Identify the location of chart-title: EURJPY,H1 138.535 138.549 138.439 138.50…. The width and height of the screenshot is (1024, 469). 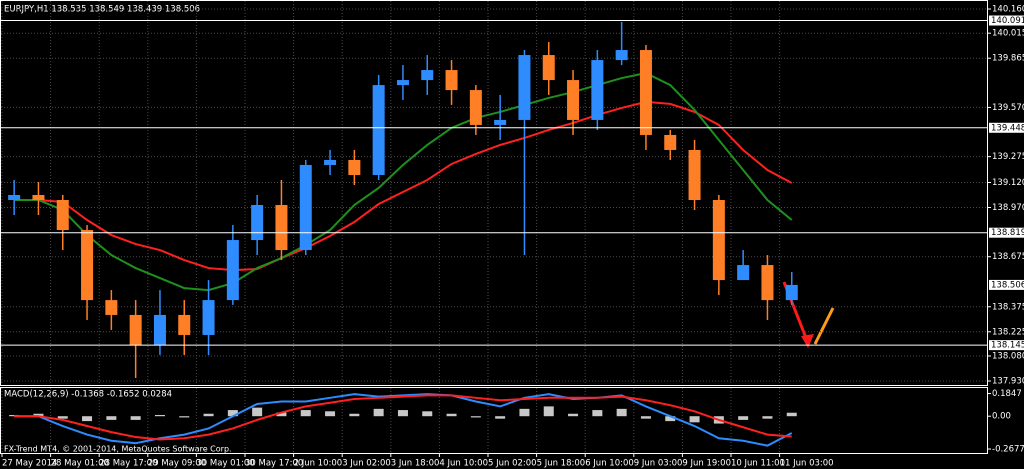
(102, 10).